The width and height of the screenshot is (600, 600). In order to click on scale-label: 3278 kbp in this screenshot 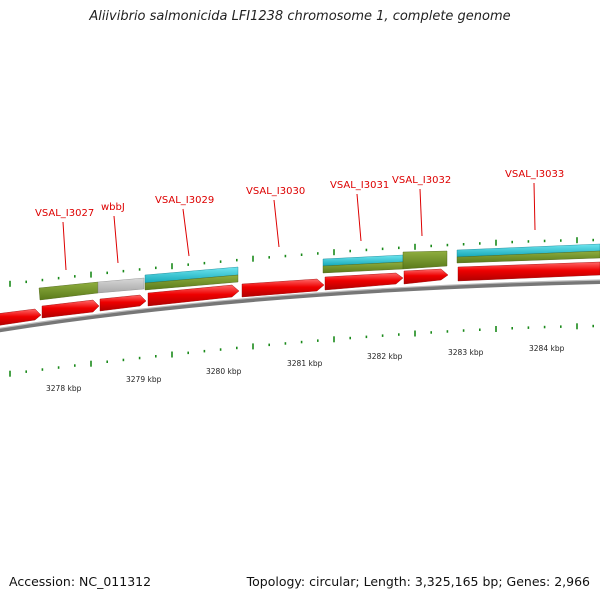, I will do `click(64, 388)`.